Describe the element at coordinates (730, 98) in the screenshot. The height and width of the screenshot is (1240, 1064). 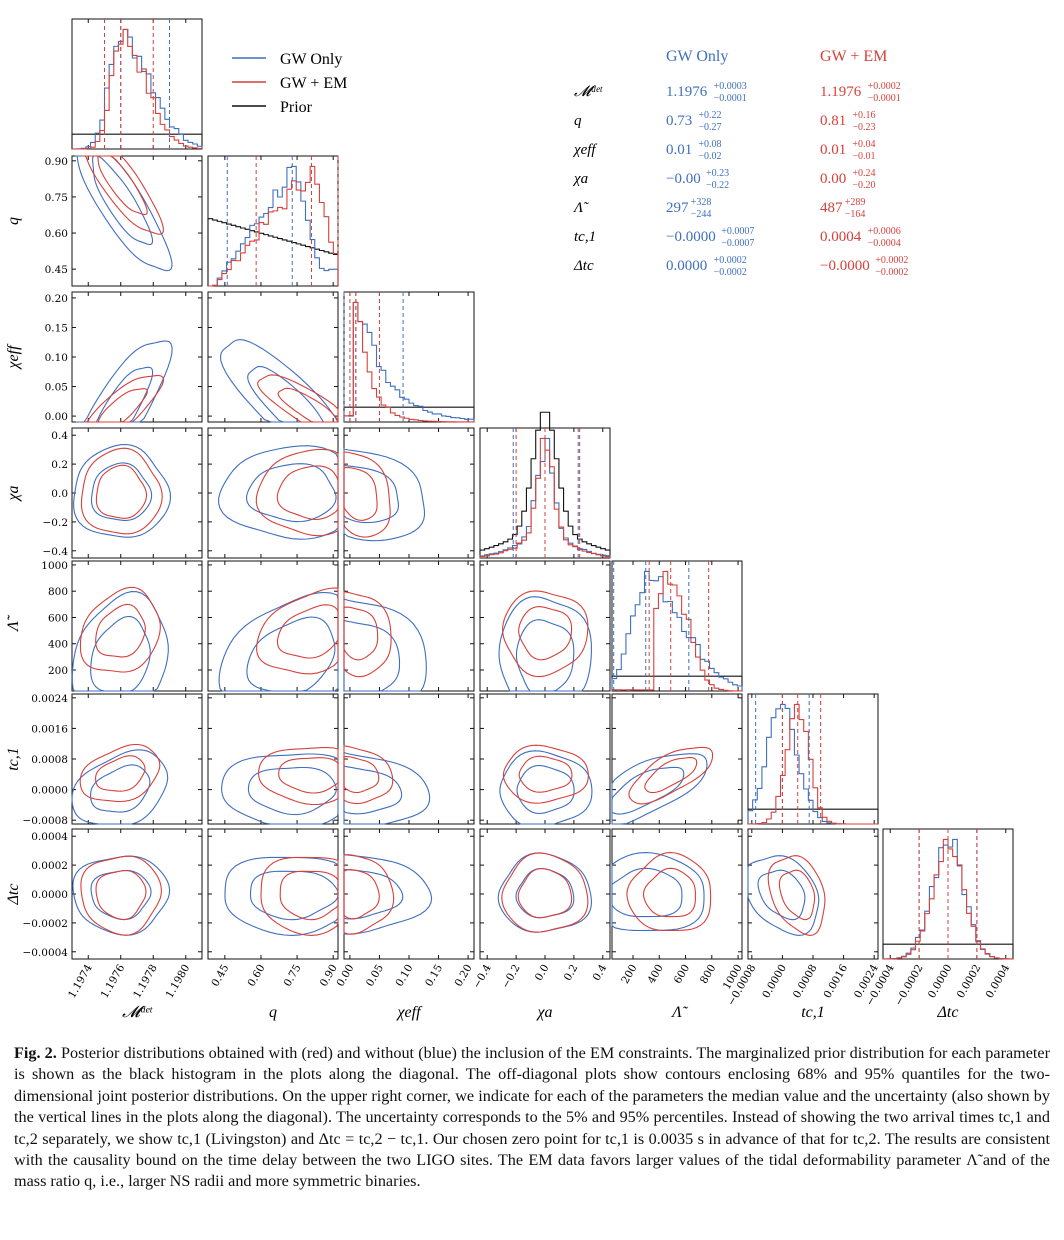
I see `table-lower-gw-0: −0.0001` at that location.